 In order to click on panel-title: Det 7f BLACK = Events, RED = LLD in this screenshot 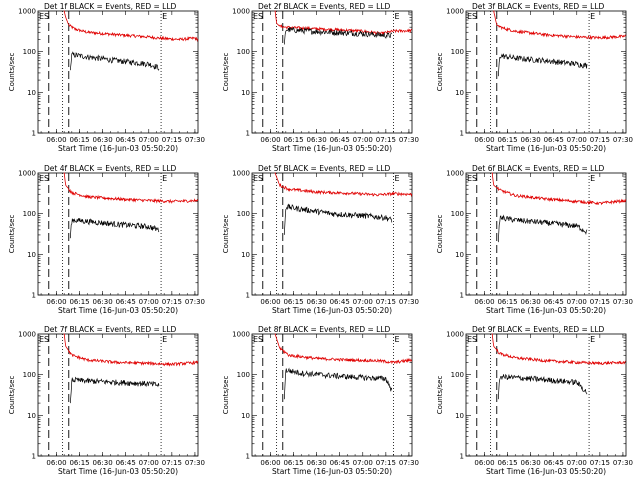, I will do `click(110, 329)`.